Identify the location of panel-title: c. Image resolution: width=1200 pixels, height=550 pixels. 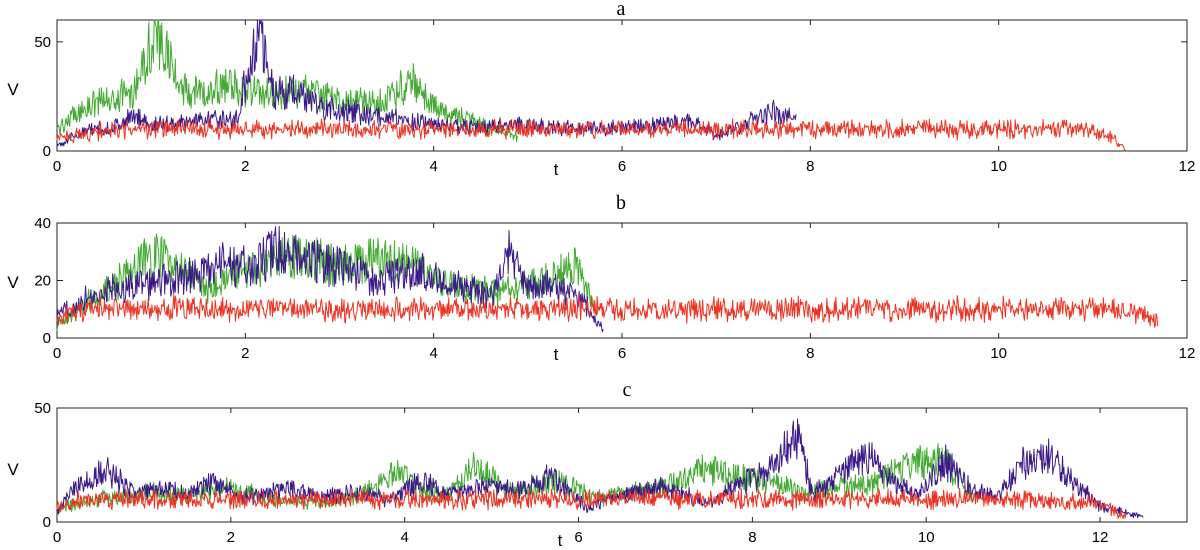
(627, 390).